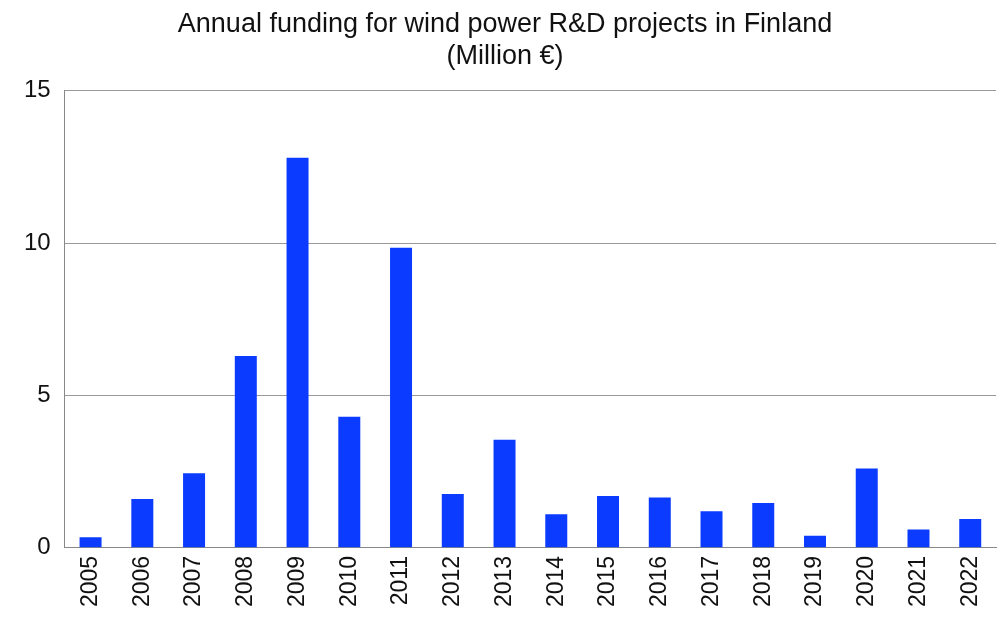 This screenshot has width=1006, height=619. I want to click on y-tick-label: 0, so click(44, 546).